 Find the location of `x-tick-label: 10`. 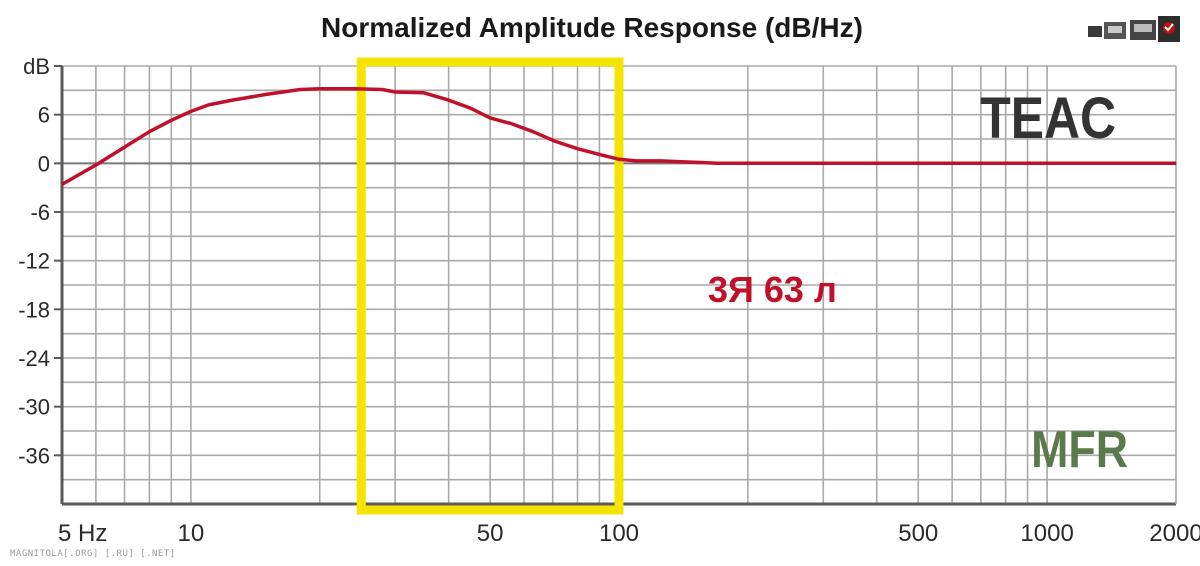

x-tick-label: 10 is located at coordinates (191, 533).